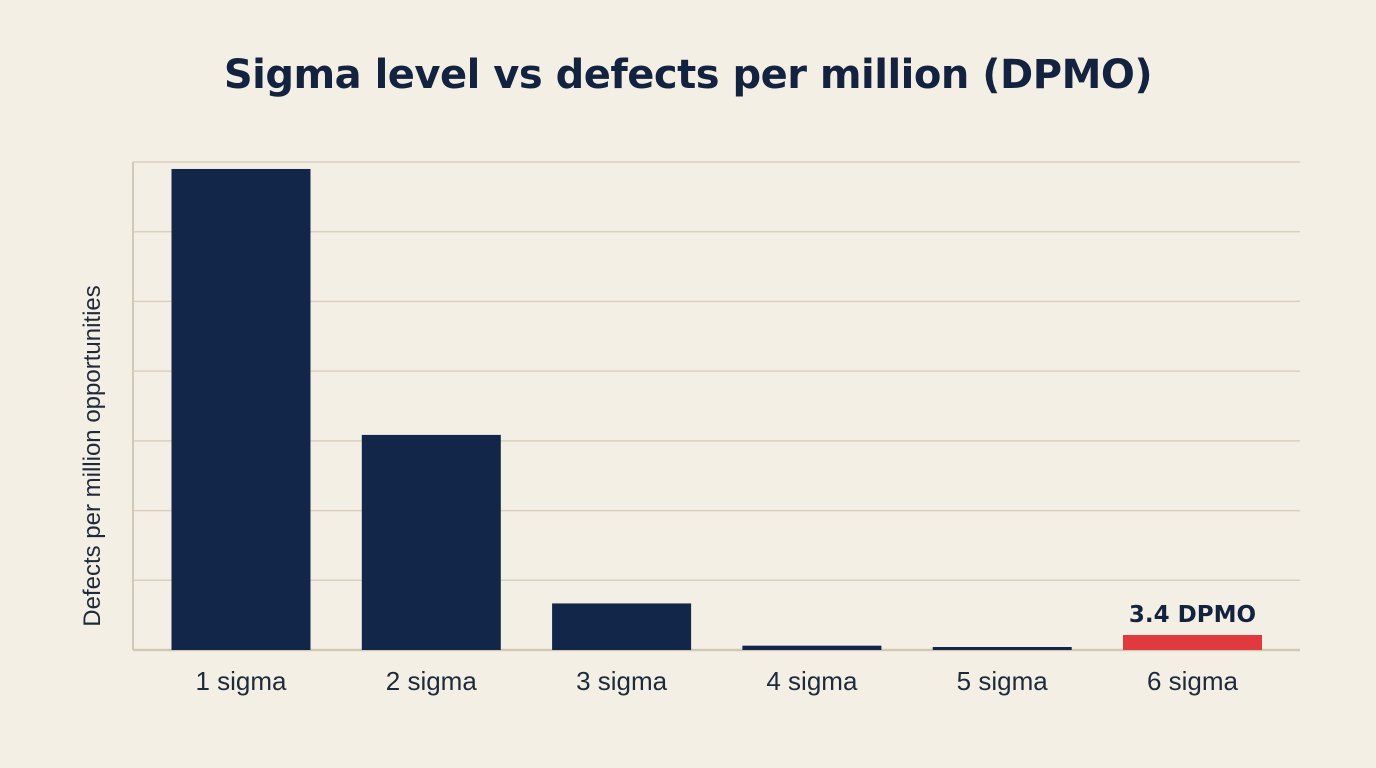 The height and width of the screenshot is (768, 1376). Describe the element at coordinates (432, 681) in the screenshot. I see `x-tick-label: 2 sigma` at that location.